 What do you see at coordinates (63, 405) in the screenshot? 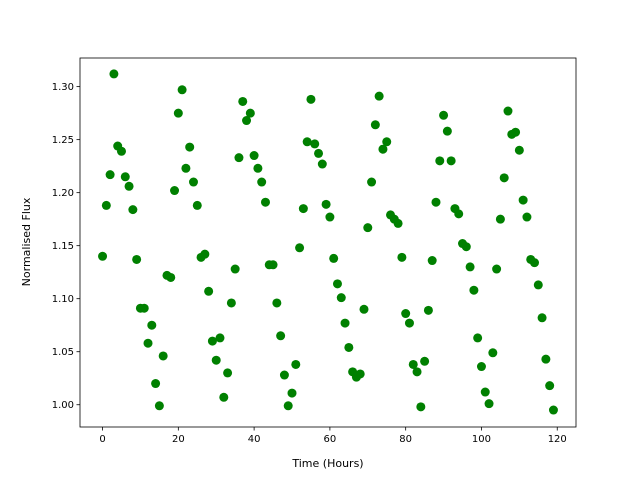
I see `y-tick-label: 1.00` at bounding box center [63, 405].